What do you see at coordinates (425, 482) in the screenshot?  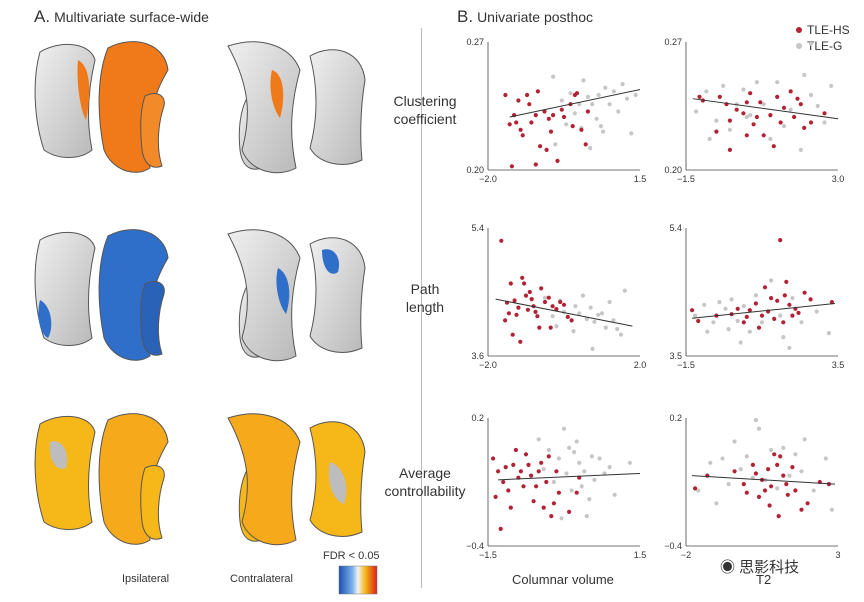 I see `row-label-controllability: Average controllability` at bounding box center [425, 482].